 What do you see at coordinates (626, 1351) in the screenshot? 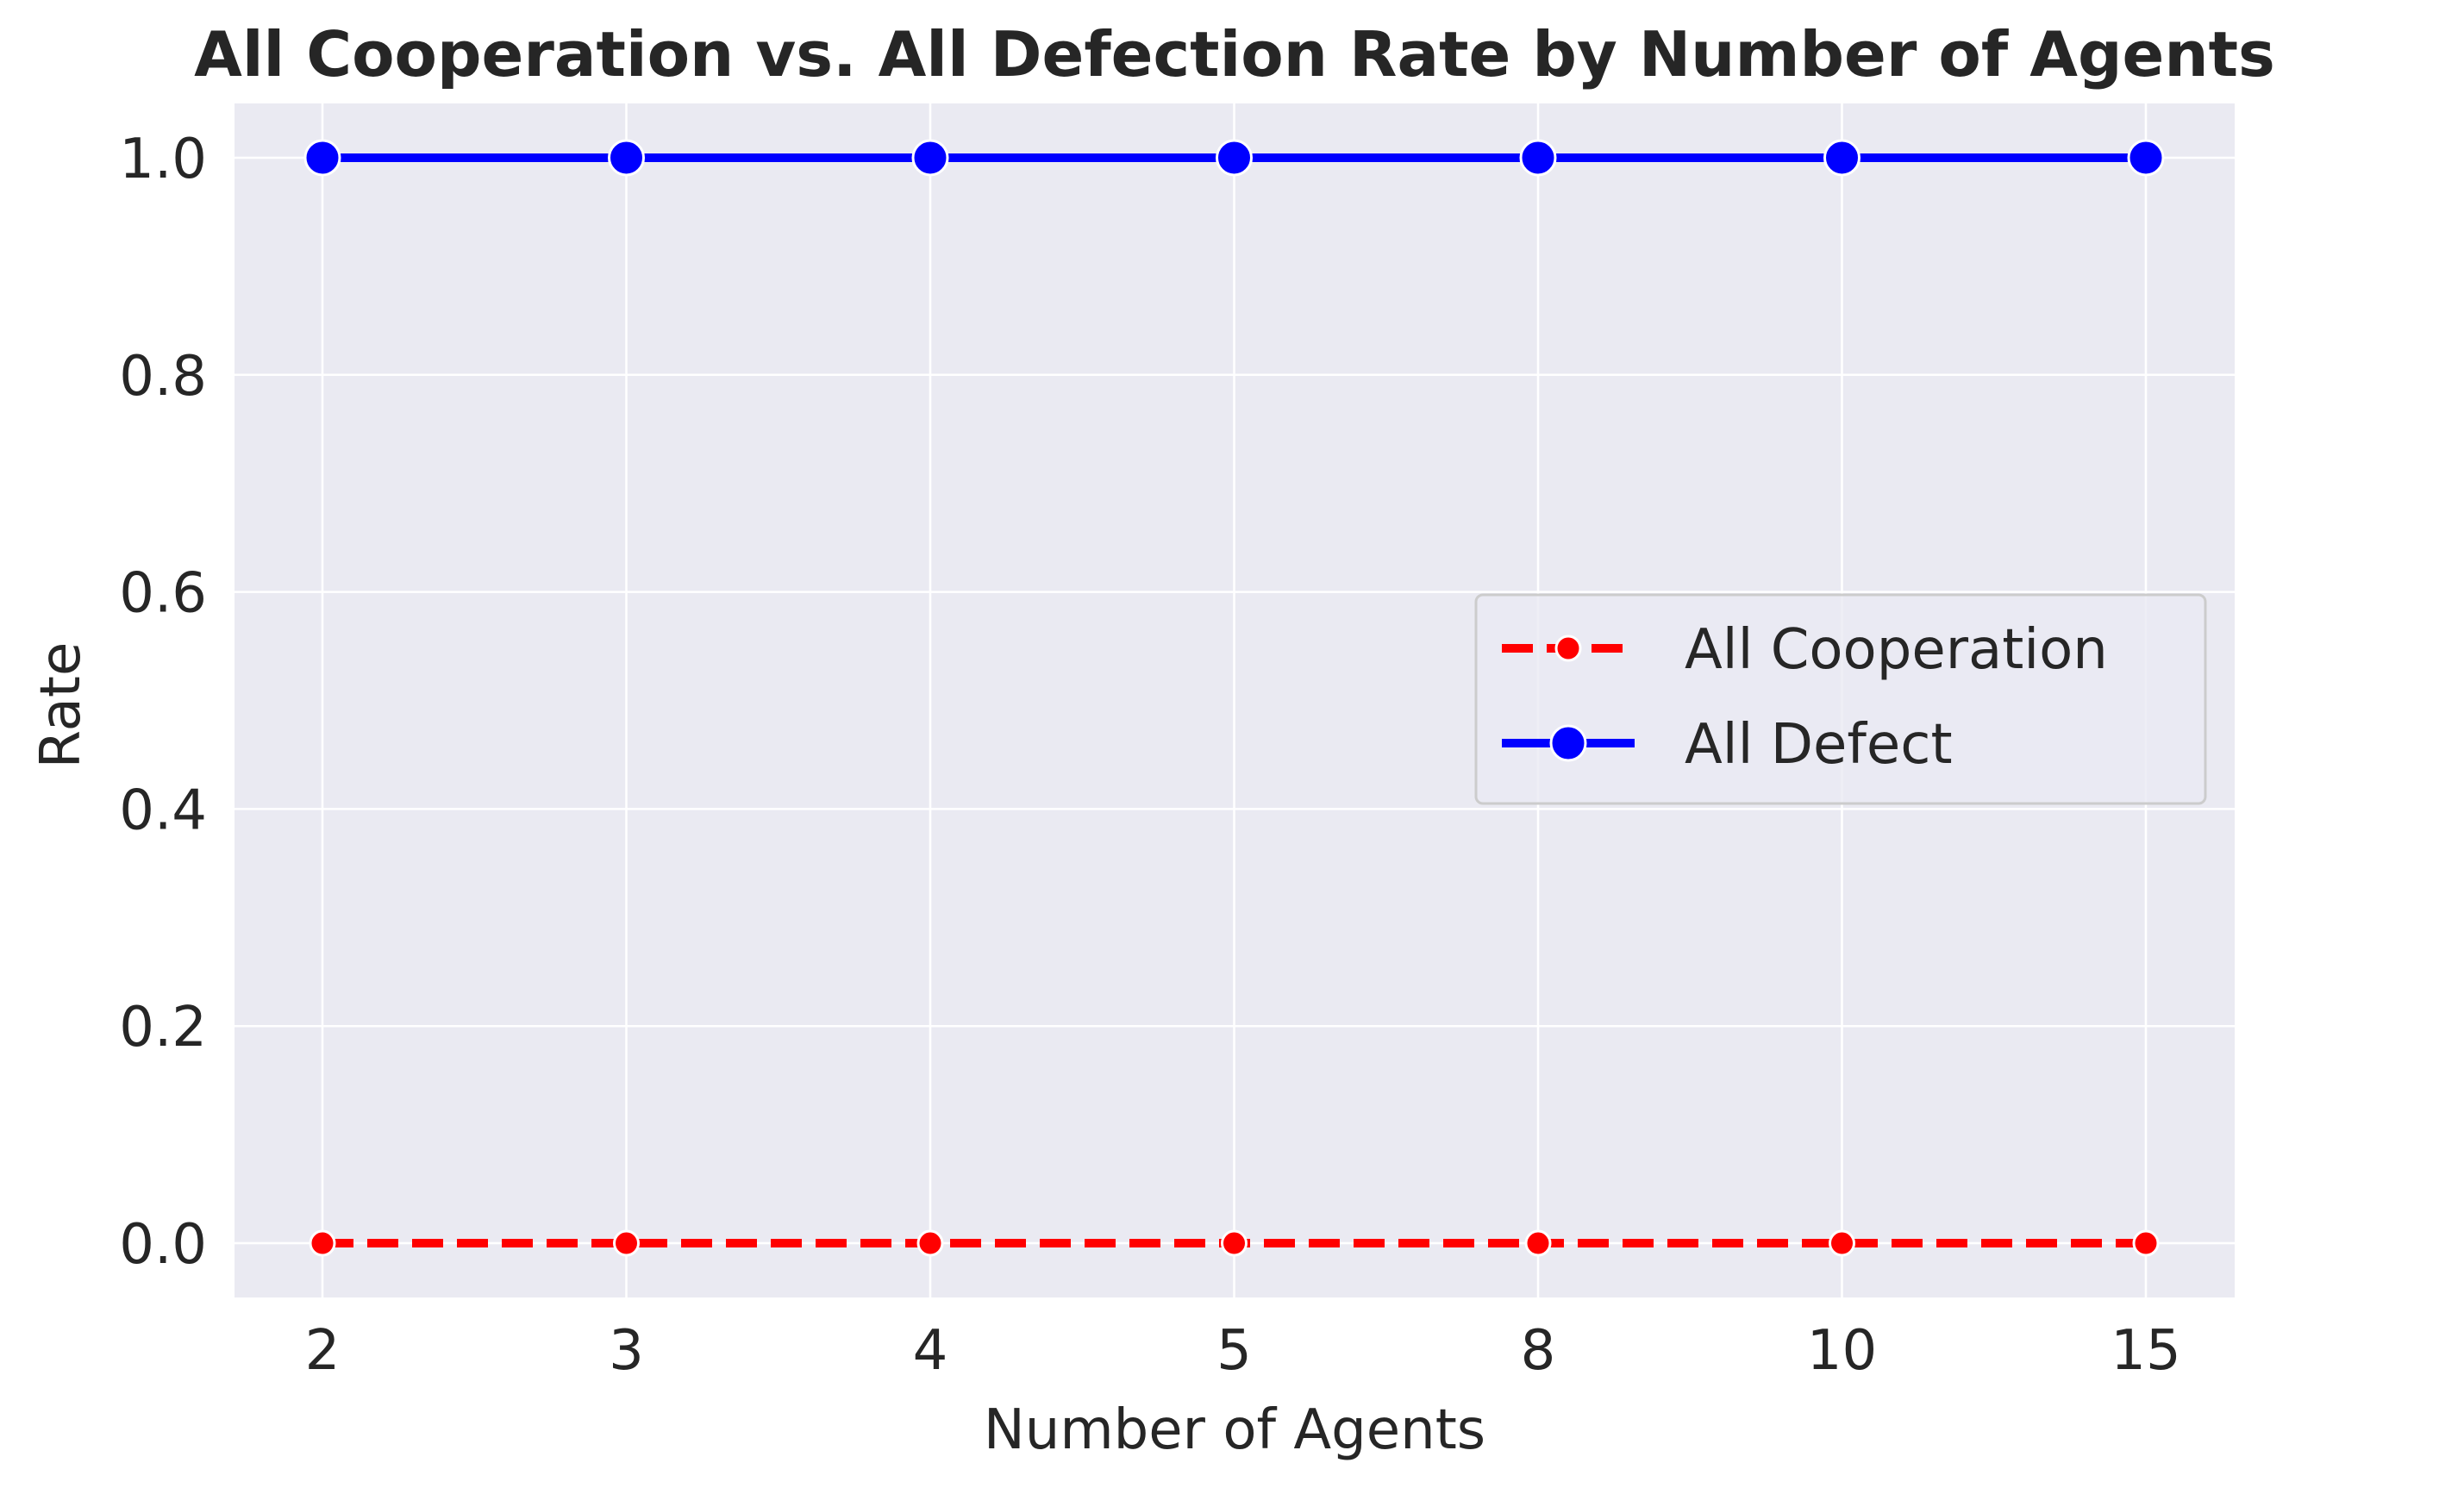
I see `x-tick-label: 3` at bounding box center [626, 1351].